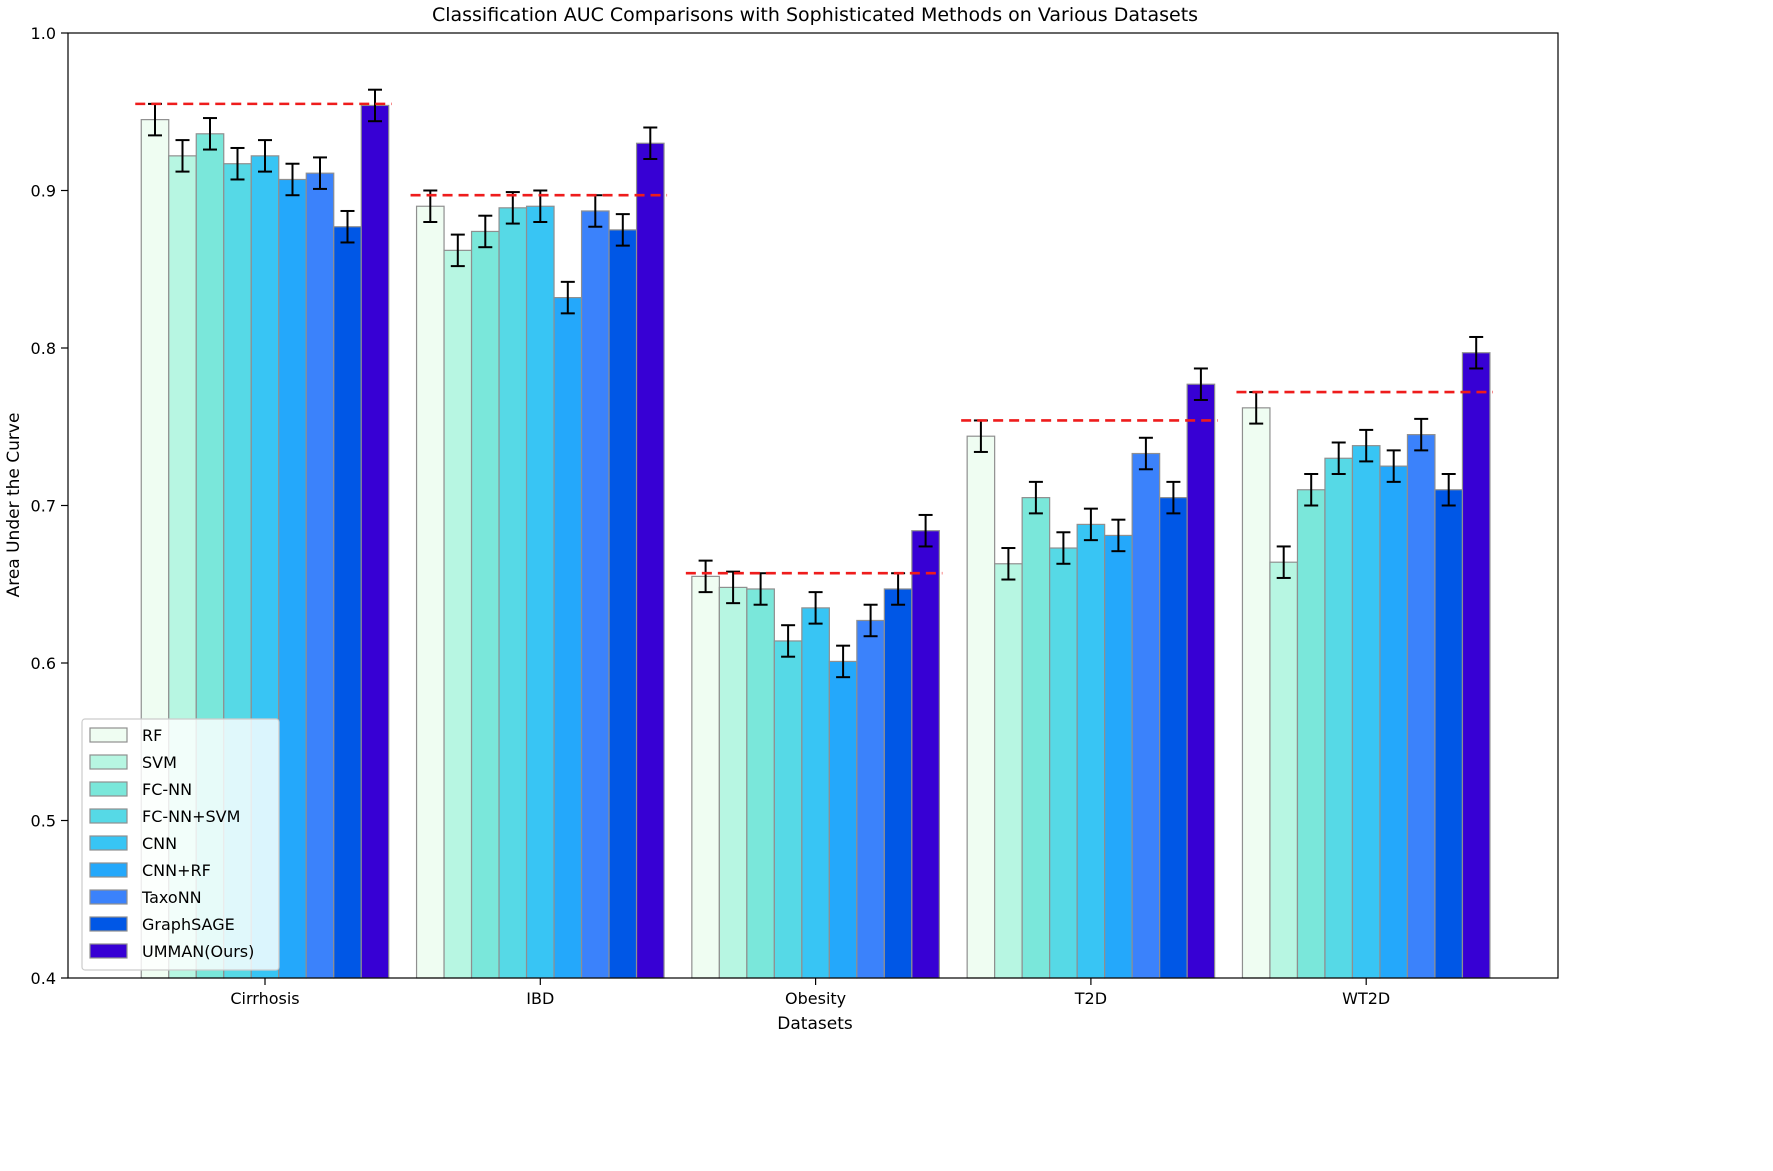 Image resolution: width=1773 pixels, height=1171 pixels. I want to click on y-tick-label: 0.4, so click(43, 978).